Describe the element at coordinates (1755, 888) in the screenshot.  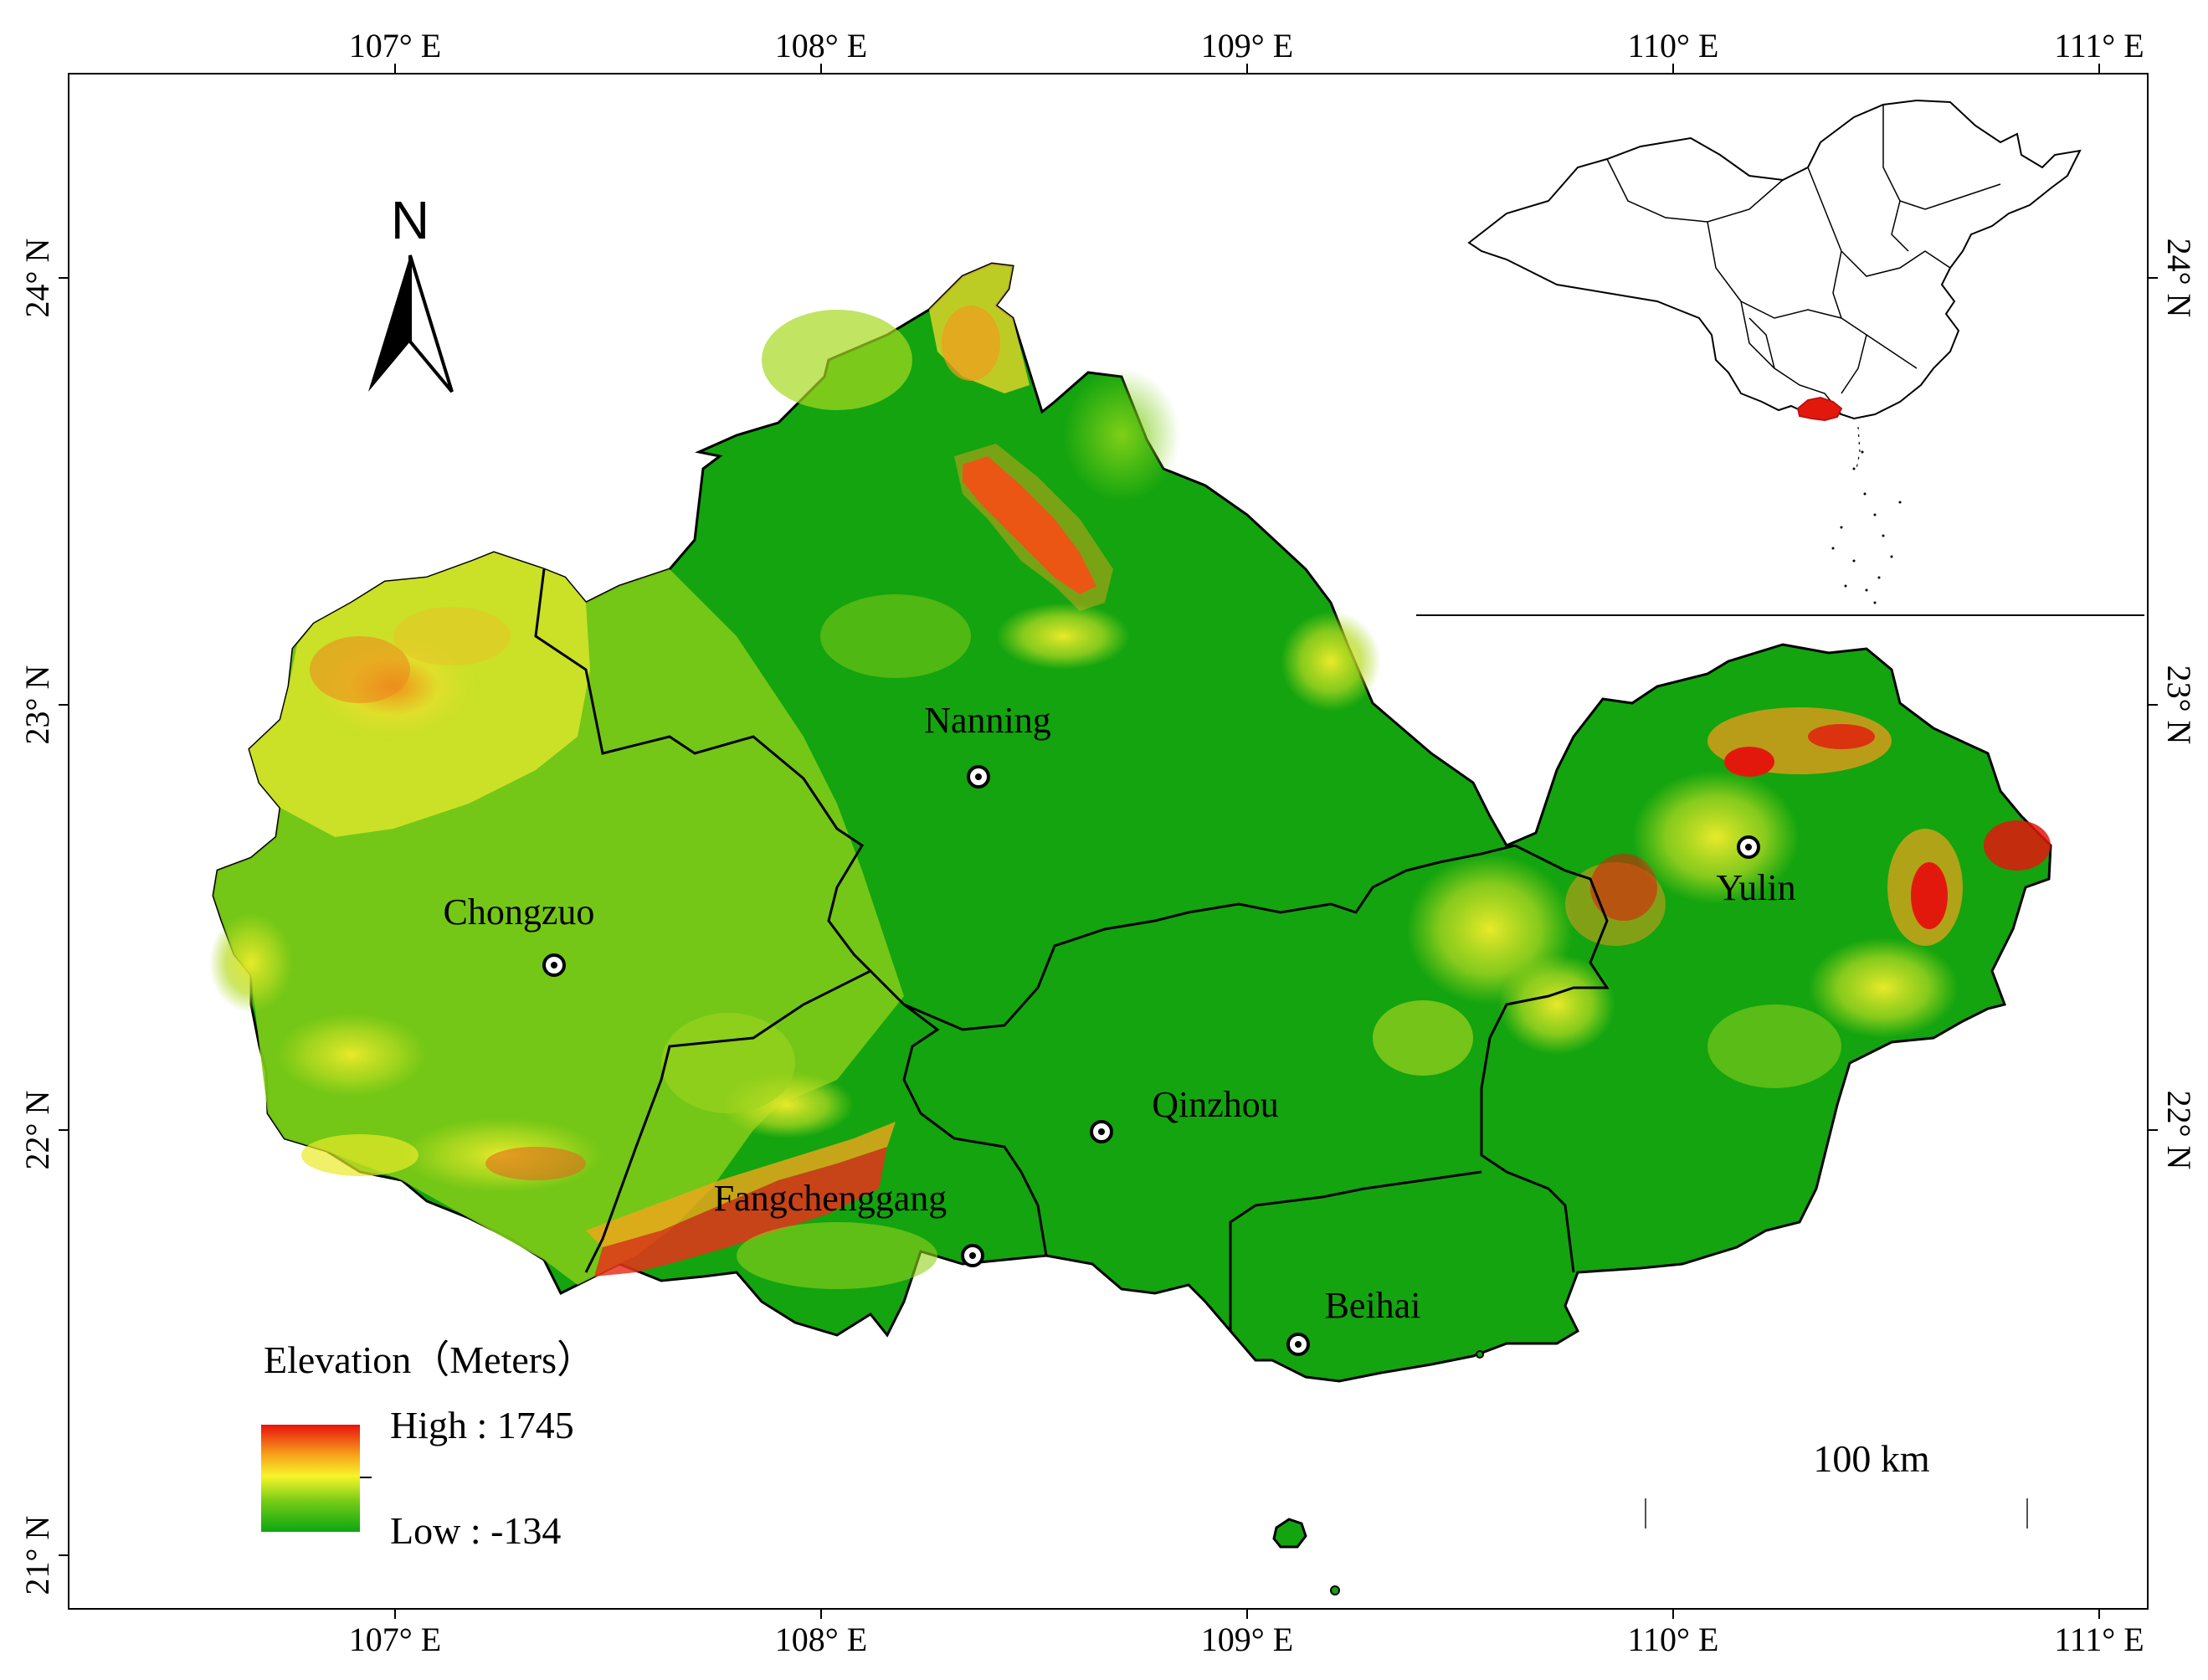
I see `city-label-yulin: Yulin` at that location.